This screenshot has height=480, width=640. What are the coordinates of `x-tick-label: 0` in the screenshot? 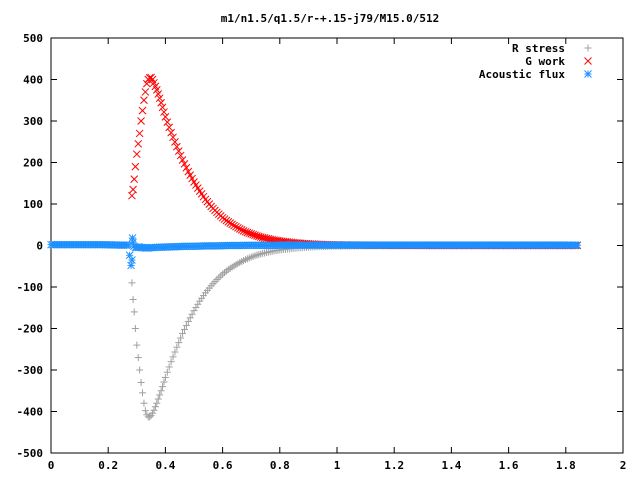 It's located at (51, 465).